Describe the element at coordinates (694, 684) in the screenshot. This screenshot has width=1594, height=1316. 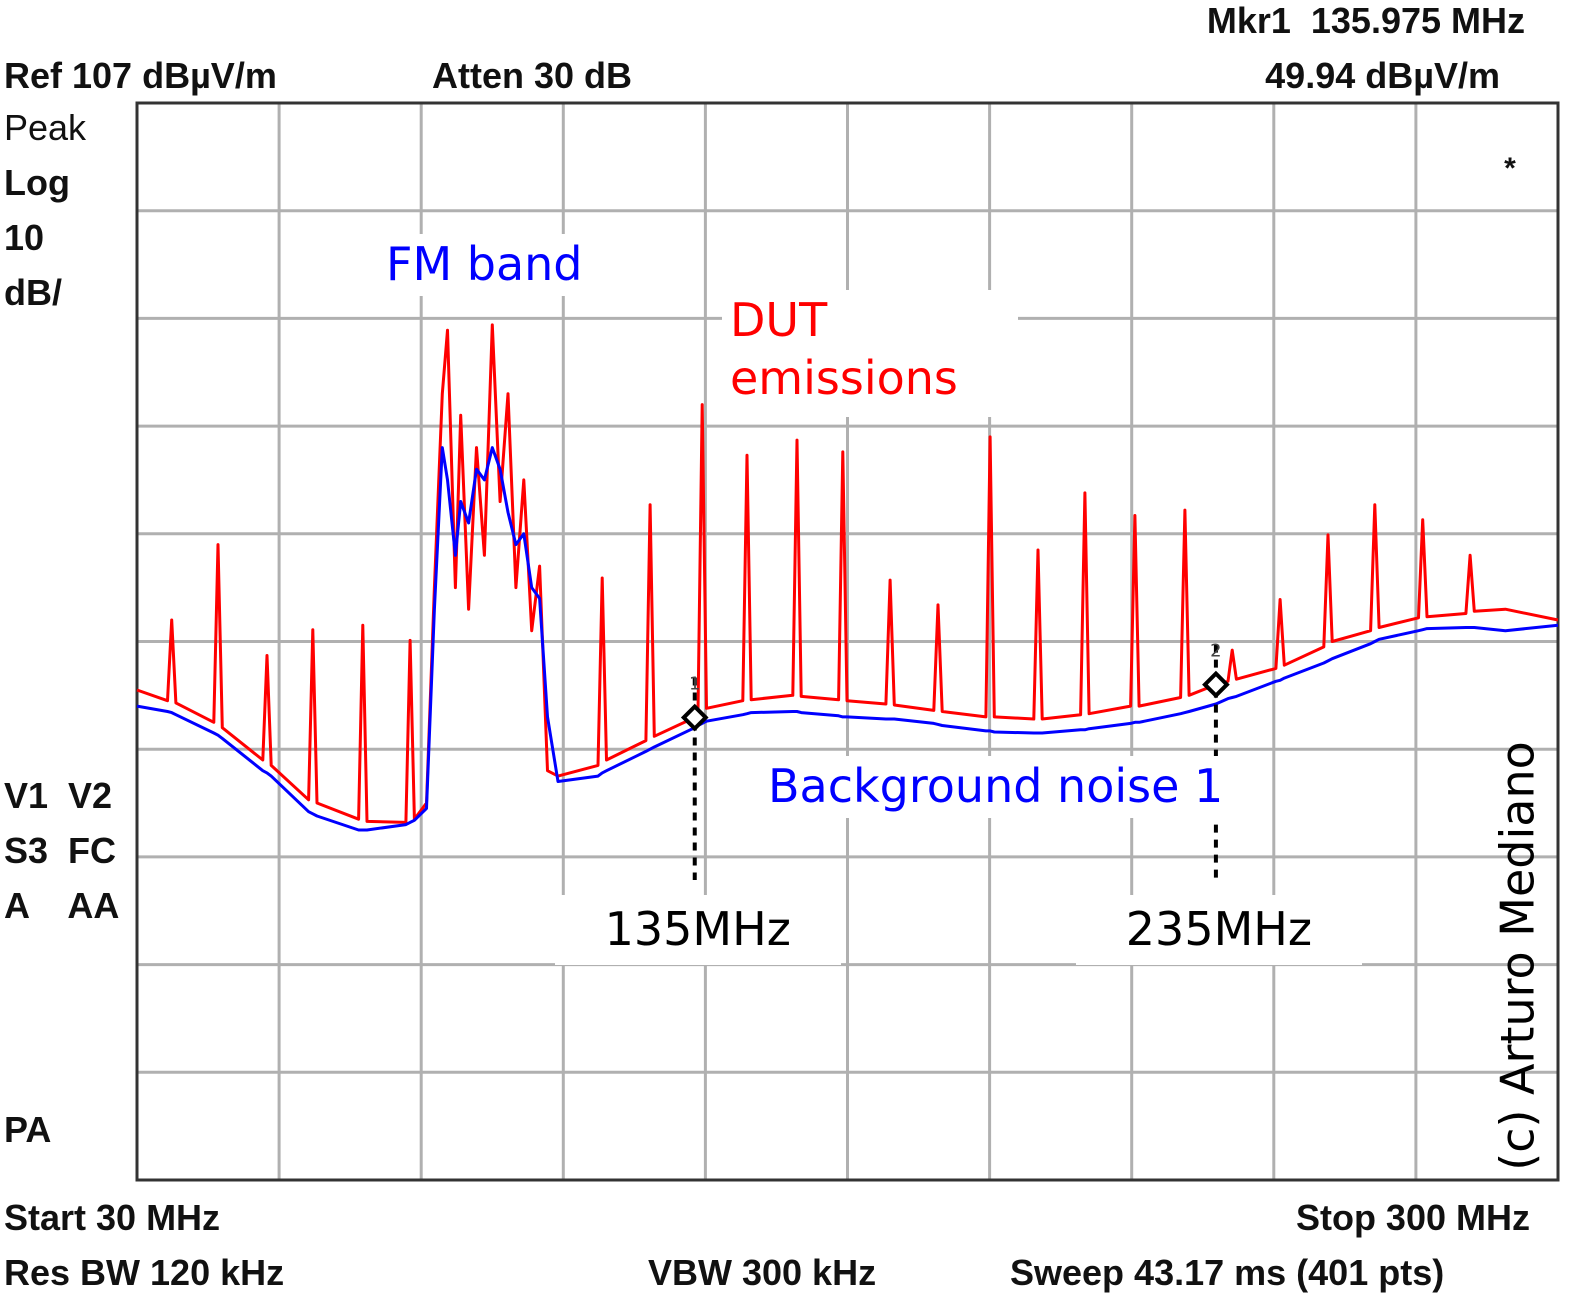
I see `marker-number: 1` at that location.